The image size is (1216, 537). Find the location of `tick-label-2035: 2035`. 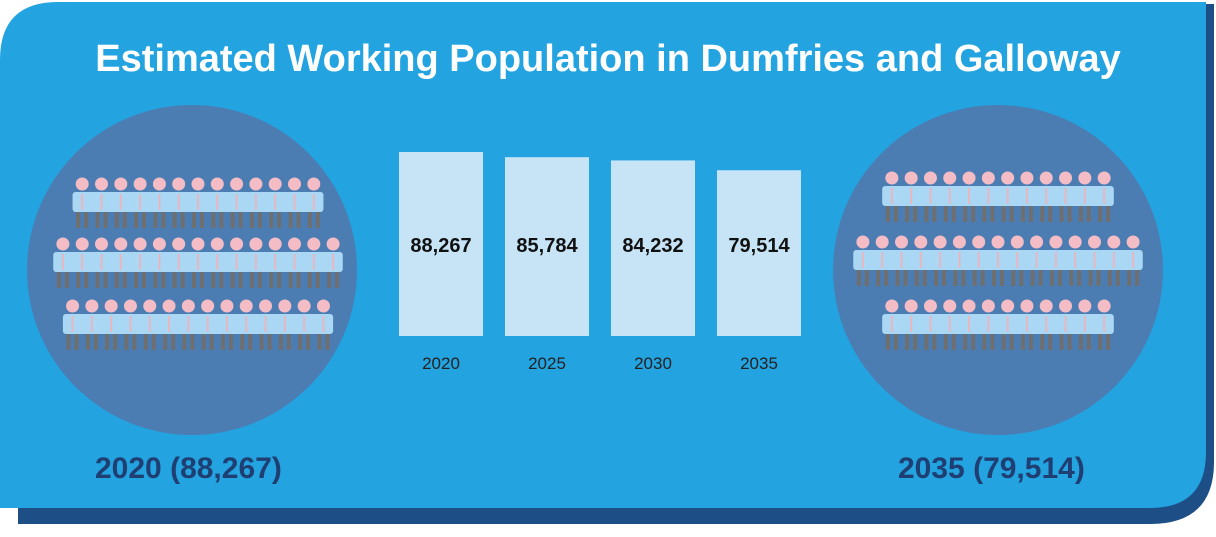

tick-label-2035: 2035 is located at coordinates (759, 363).